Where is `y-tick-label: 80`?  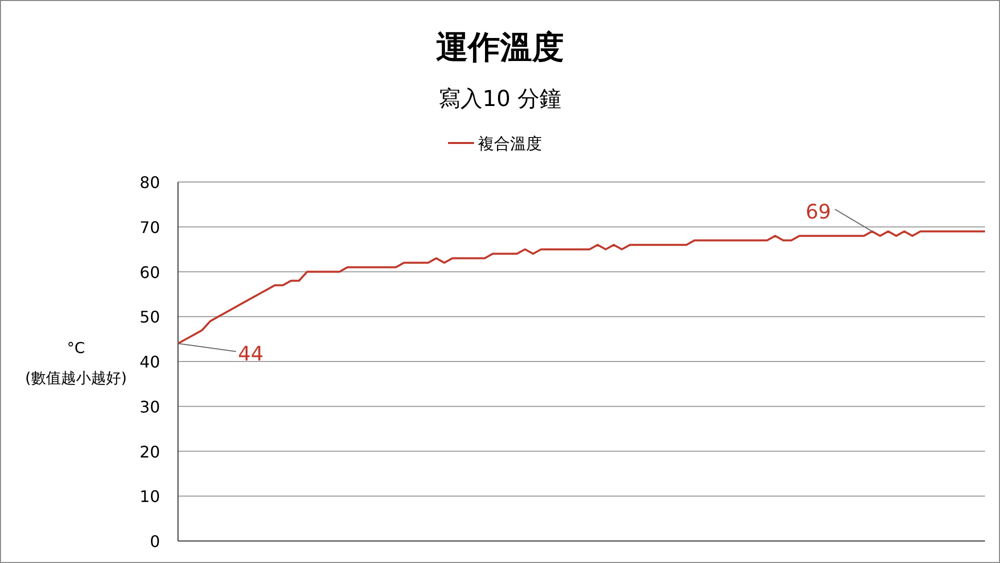 y-tick-label: 80 is located at coordinates (150, 182).